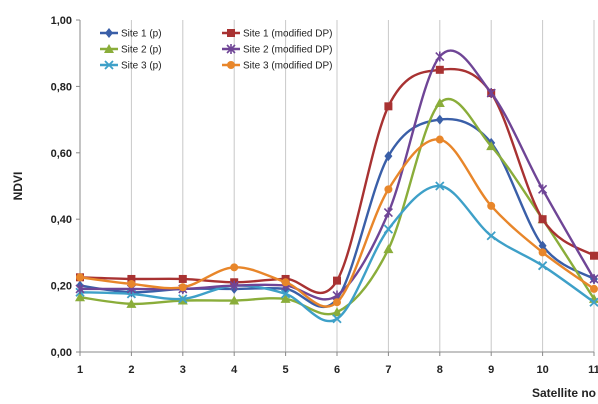 Image resolution: width=598 pixels, height=404 pixels. I want to click on legend-label: Site 2 (p), so click(141, 50).